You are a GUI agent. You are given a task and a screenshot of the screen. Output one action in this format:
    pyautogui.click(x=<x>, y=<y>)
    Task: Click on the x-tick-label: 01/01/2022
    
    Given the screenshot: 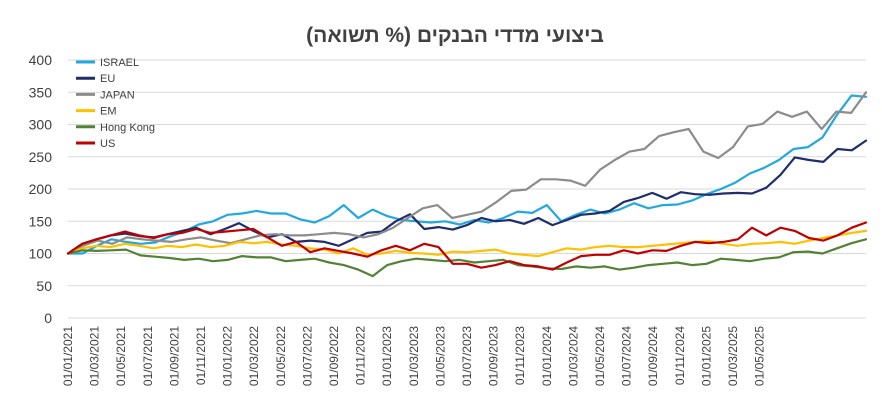 What is the action you would take?
    pyautogui.click(x=228, y=356)
    